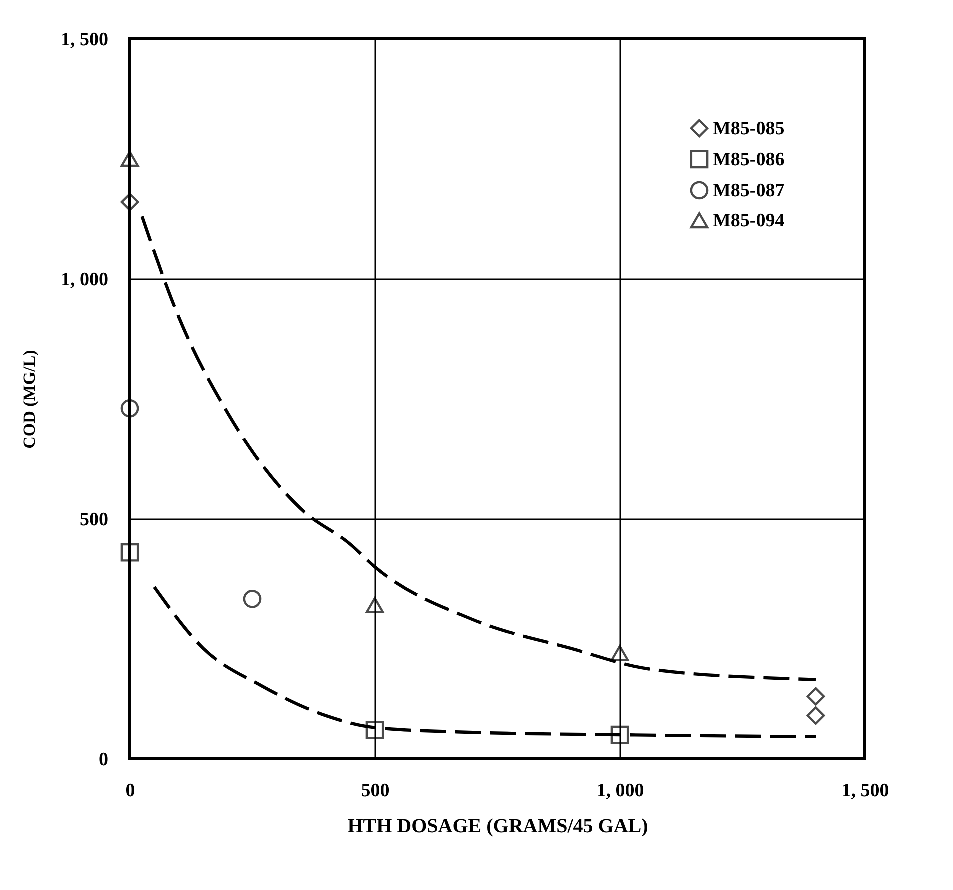 The width and height of the screenshot is (953, 890). Describe the element at coordinates (375, 791) in the screenshot. I see `x-tick-label: 500` at that location.